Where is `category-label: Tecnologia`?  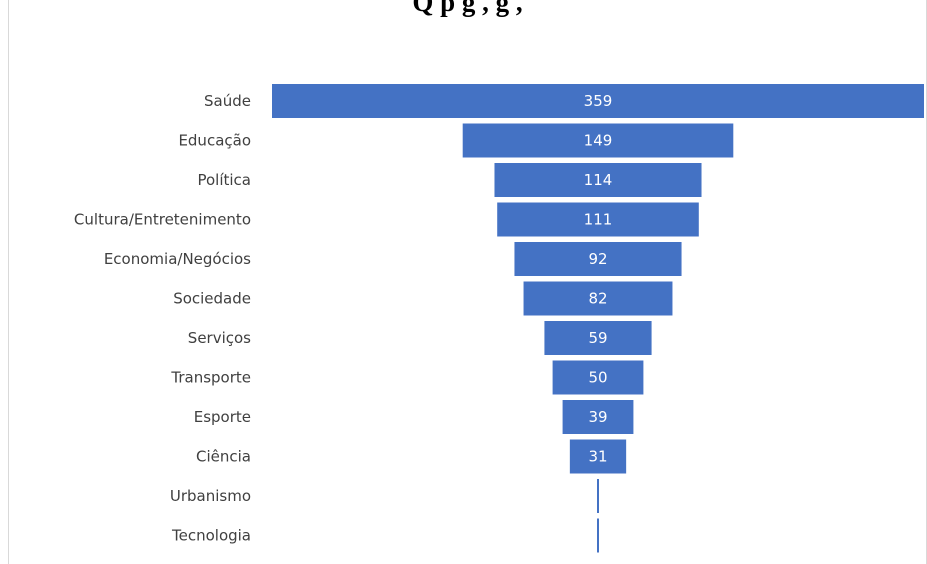
category-label: Tecnologia is located at coordinates (211, 536).